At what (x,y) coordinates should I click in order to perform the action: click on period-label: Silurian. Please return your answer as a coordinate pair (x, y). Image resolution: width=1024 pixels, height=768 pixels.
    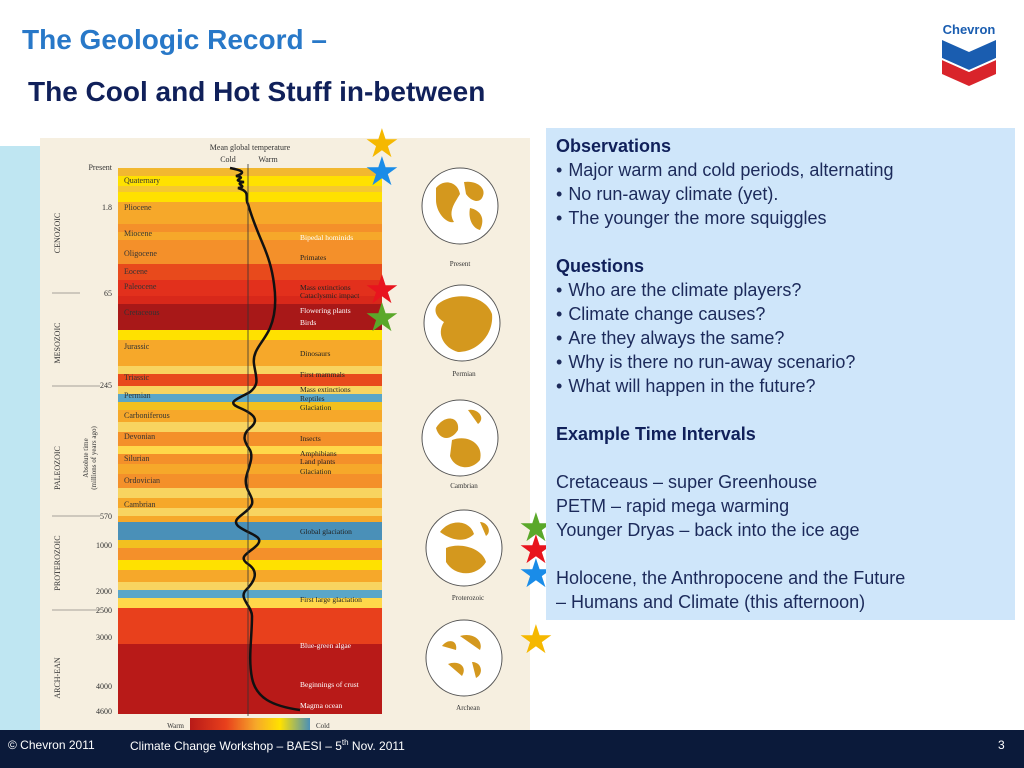
    Looking at the image, I should click on (136, 458).